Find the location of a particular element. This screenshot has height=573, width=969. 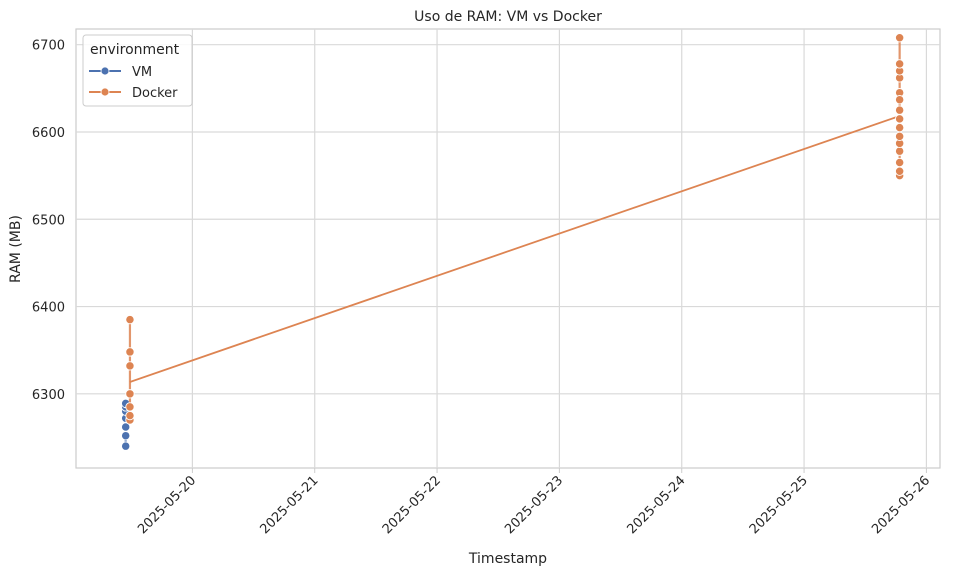

x-tick-label: 2025-05-25 is located at coordinates (779, 505).